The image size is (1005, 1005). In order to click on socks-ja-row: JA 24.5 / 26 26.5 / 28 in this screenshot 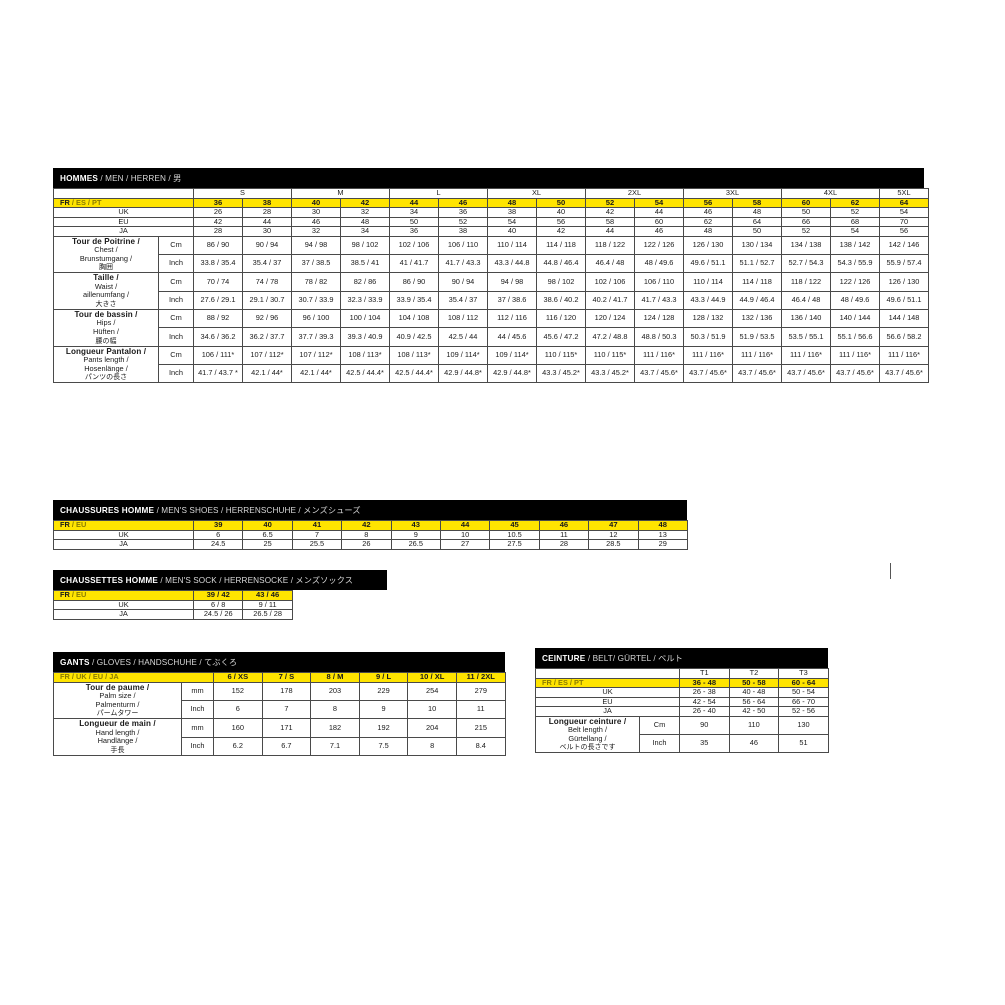, I will do `click(173, 614)`.